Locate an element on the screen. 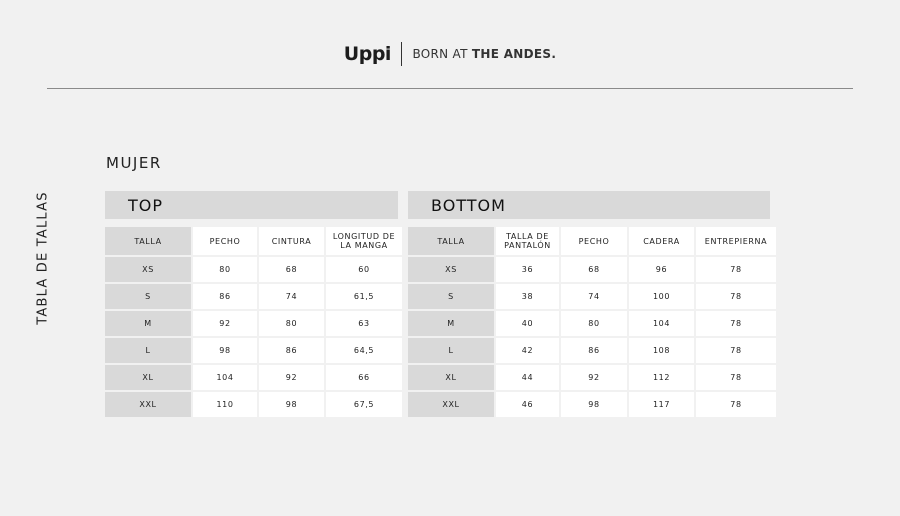 This screenshot has height=516, width=900. value-cell: 112 is located at coordinates (661, 377).